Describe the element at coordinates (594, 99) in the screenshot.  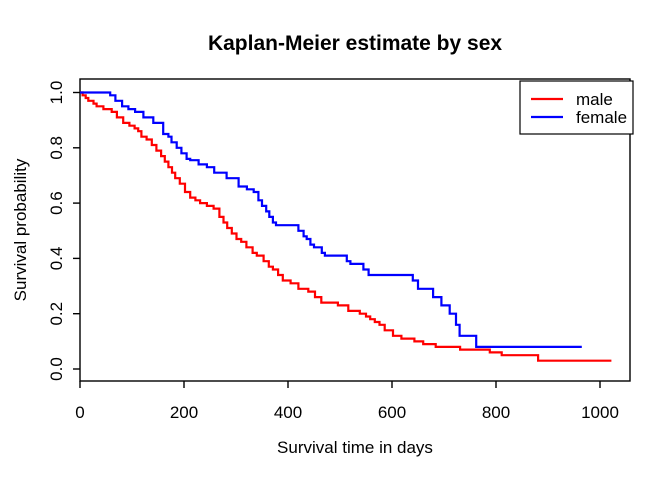
I see `legend-male-label: male` at that location.